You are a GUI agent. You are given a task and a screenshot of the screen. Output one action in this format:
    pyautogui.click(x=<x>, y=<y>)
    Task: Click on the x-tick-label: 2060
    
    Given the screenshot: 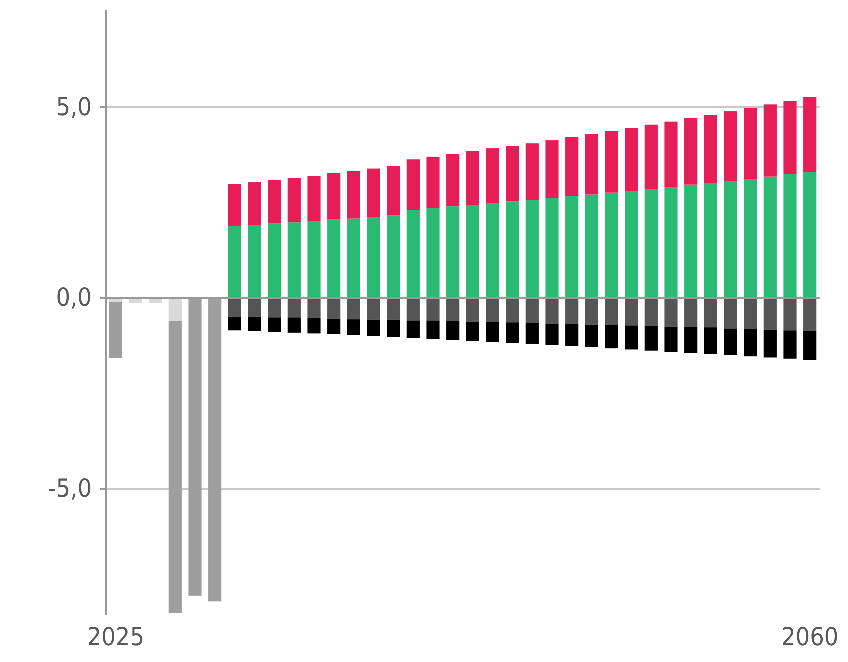 What is the action you would take?
    pyautogui.click(x=810, y=637)
    